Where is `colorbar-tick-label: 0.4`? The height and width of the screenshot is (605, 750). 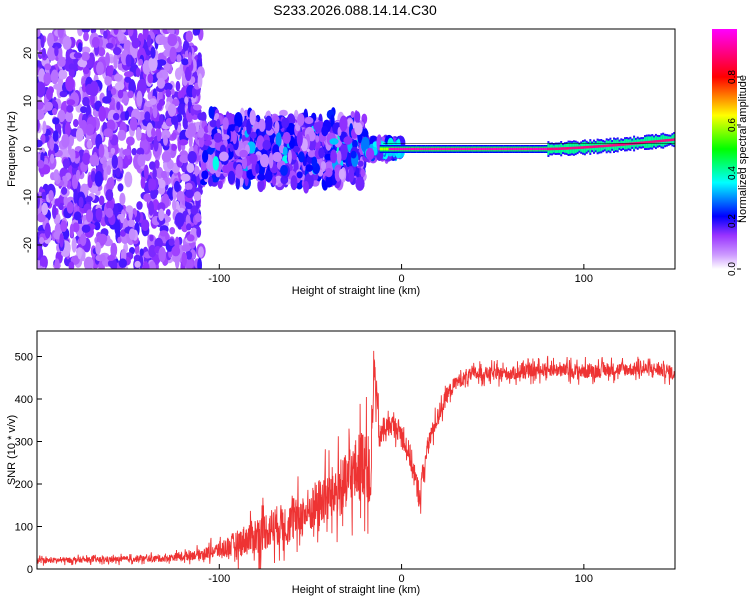 colorbar-tick-label: 0.4 is located at coordinates (732, 173).